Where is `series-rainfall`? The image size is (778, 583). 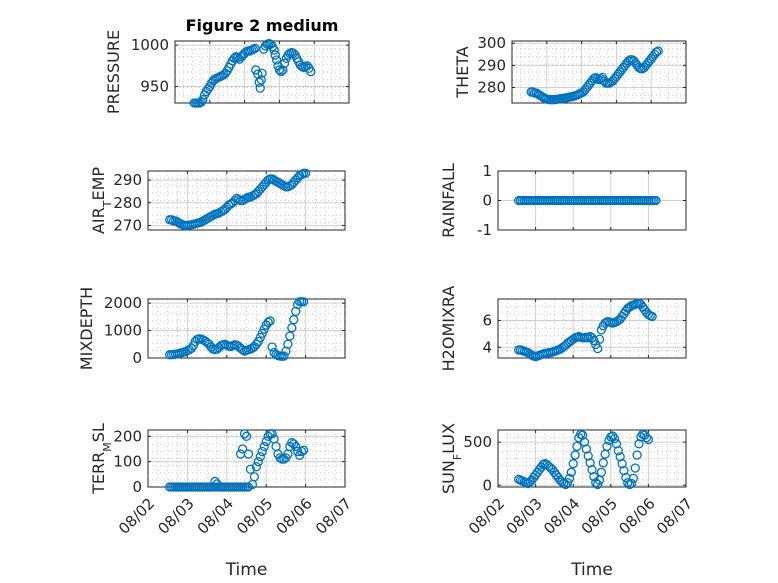 series-rainfall is located at coordinates (587, 200).